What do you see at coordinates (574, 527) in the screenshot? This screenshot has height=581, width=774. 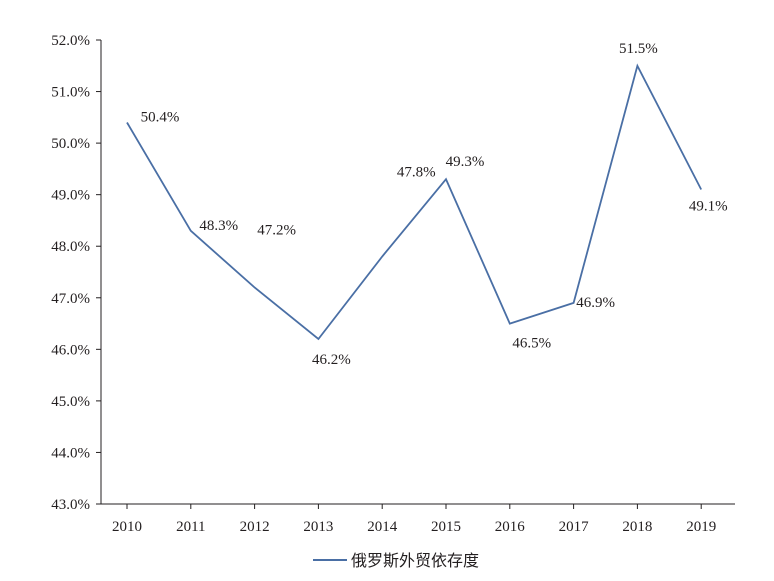 I see `x-tick-label: 2017` at bounding box center [574, 527].